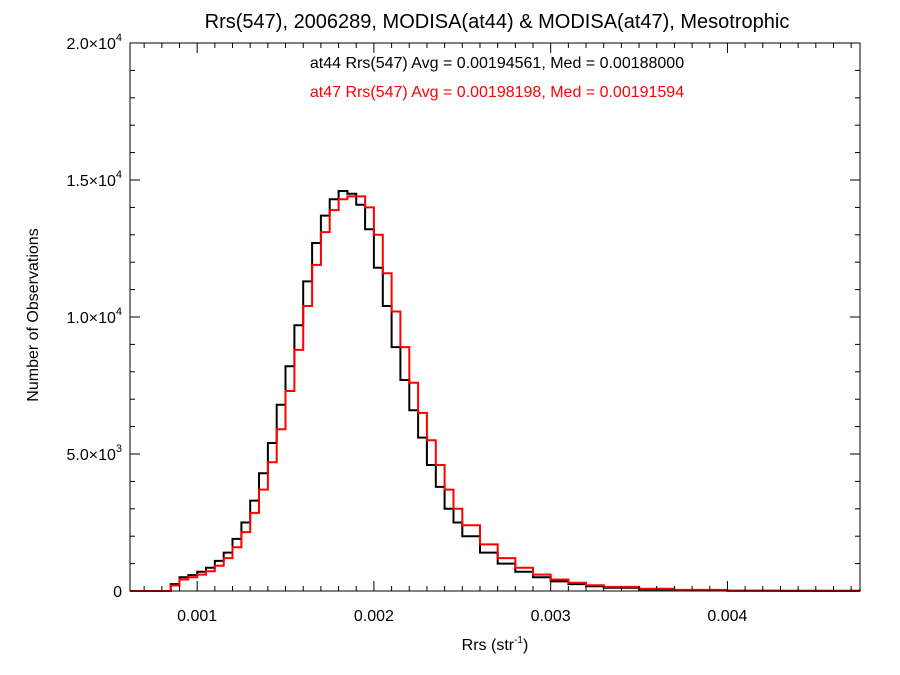  What do you see at coordinates (90, 455) in the screenshot?
I see `y-tick-mantissa: 5.0×10` at bounding box center [90, 455].